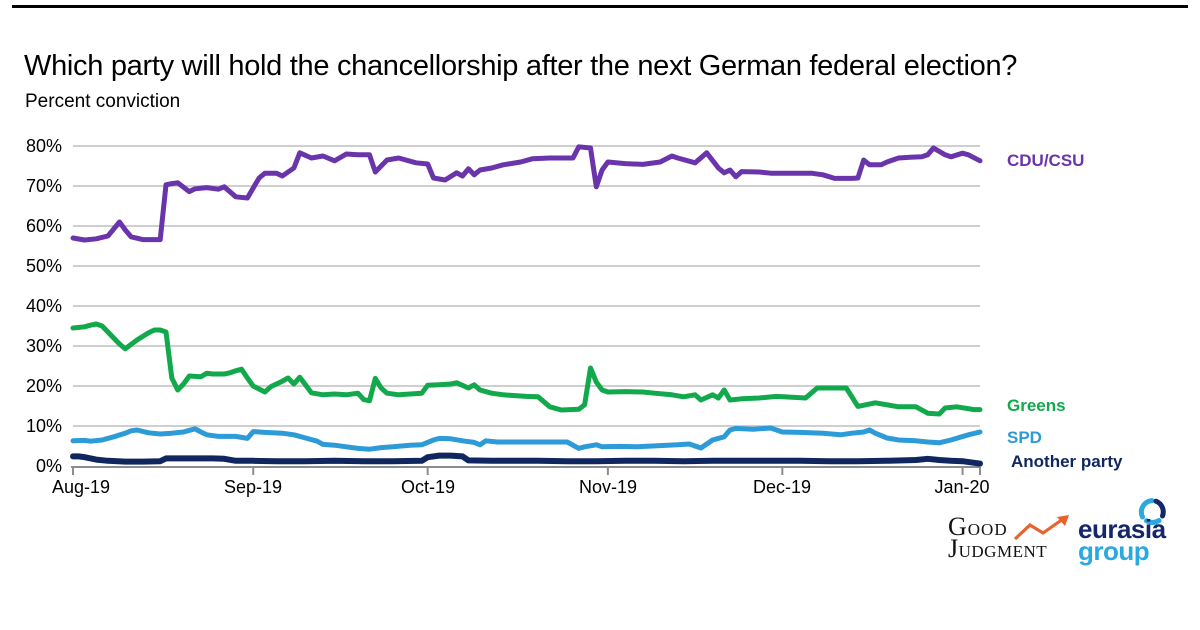  I want to click on trend-arrow-icon, so click(1041, 528).